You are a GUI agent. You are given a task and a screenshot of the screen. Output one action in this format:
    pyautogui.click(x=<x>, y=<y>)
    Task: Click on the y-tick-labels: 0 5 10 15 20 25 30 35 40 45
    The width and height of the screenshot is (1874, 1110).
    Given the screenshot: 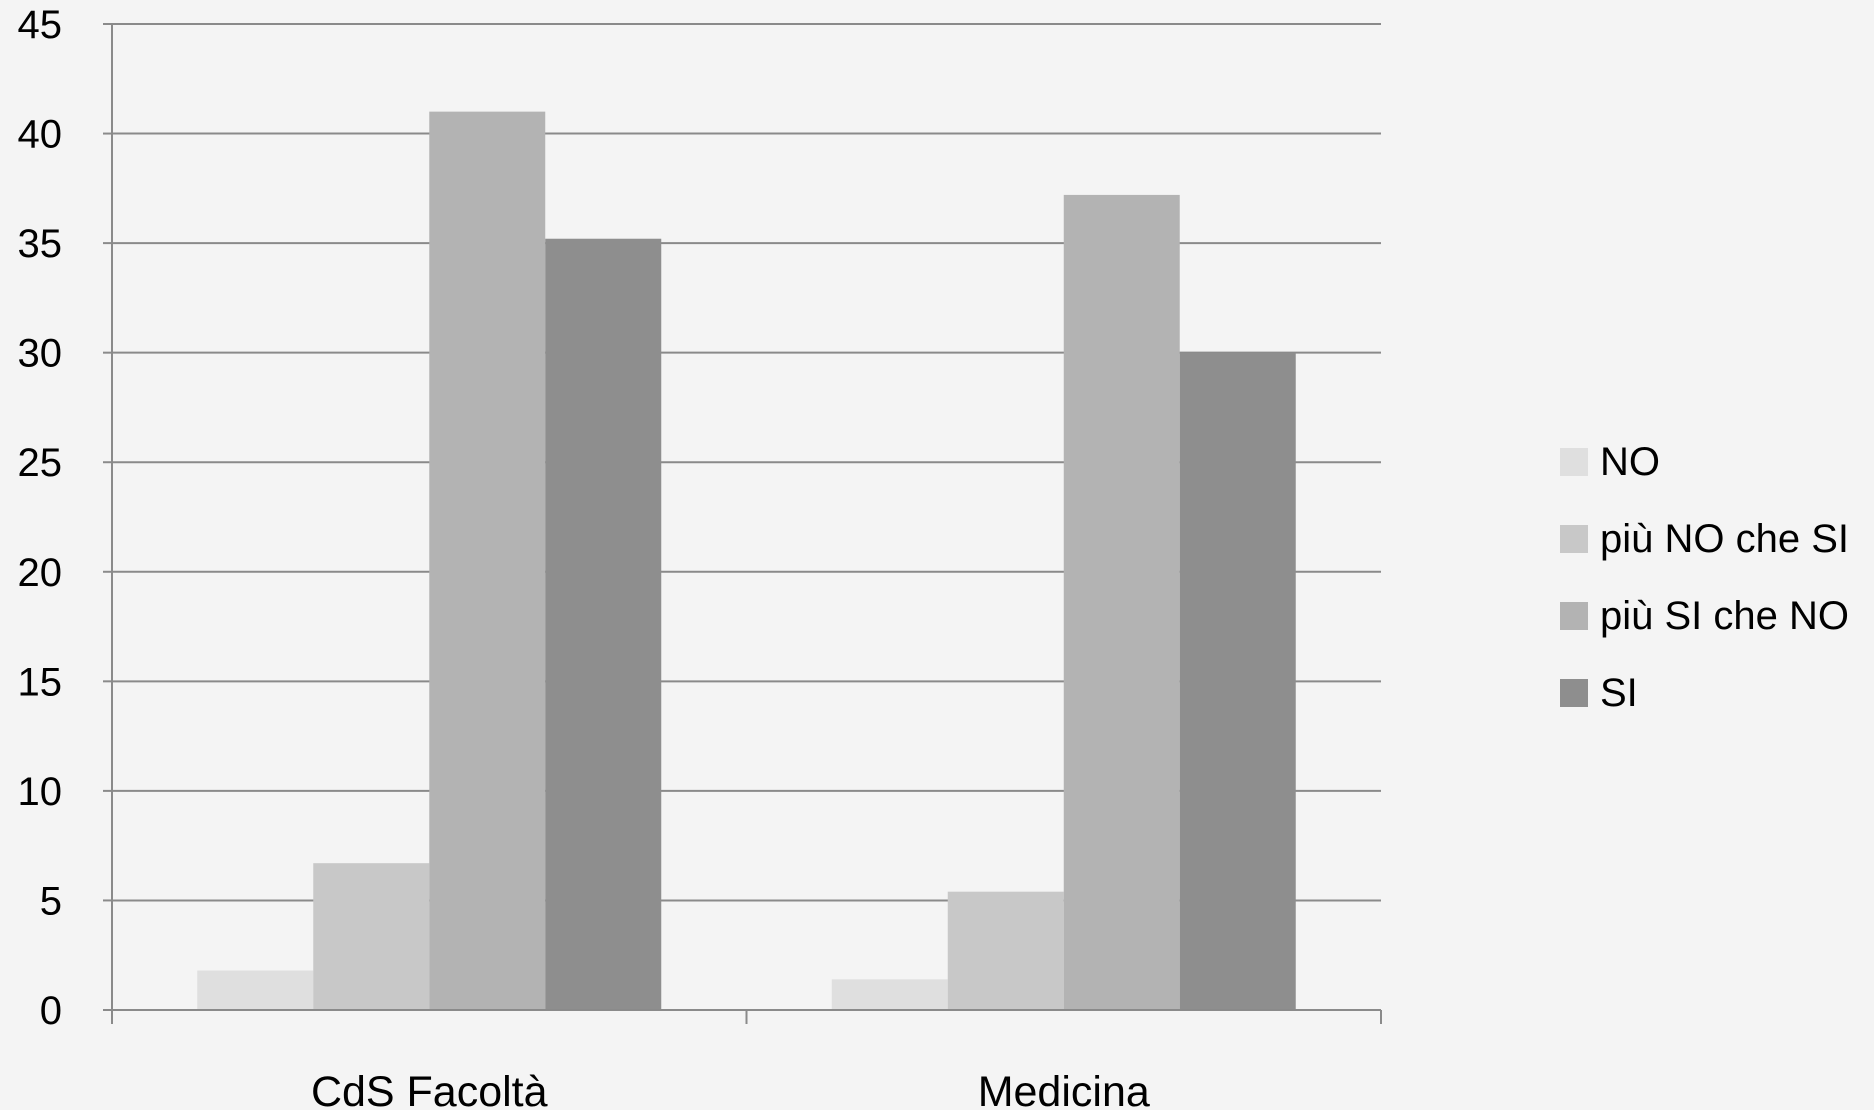 What is the action you would take?
    pyautogui.click(x=40, y=518)
    